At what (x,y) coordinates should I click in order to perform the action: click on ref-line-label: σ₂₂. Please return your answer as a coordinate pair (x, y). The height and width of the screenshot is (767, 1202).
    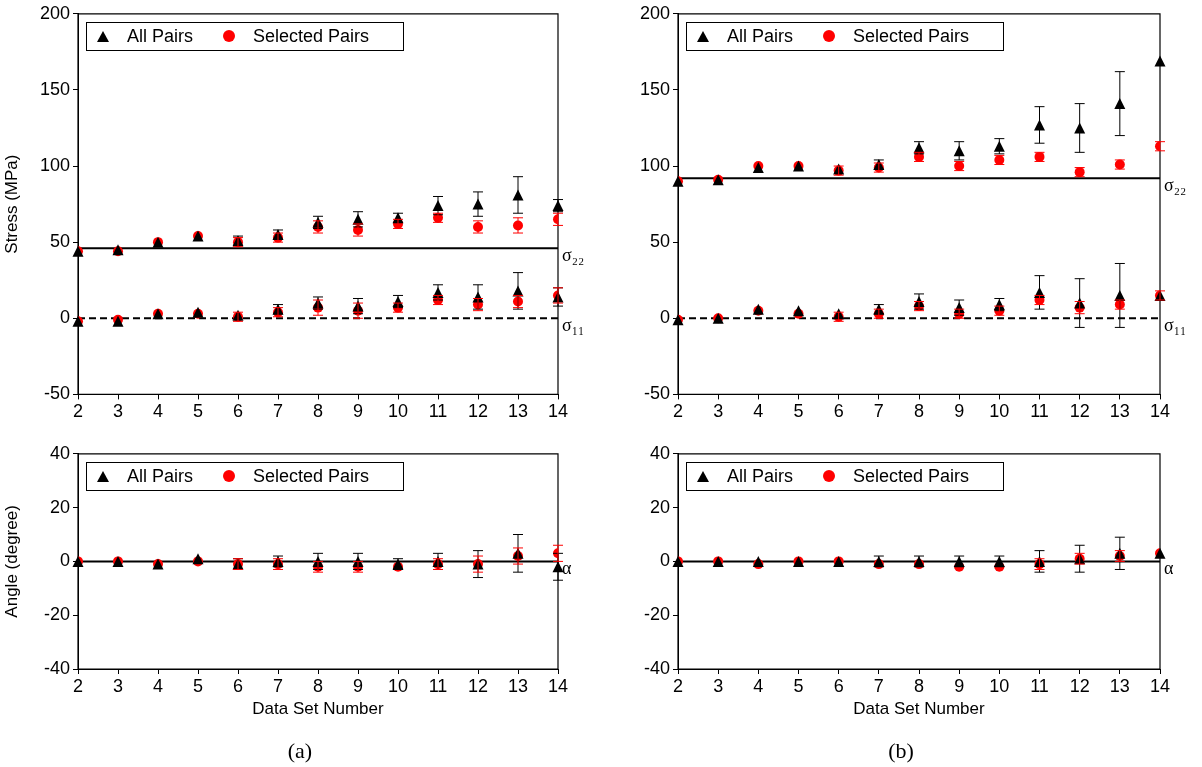
    Looking at the image, I should click on (573, 254).